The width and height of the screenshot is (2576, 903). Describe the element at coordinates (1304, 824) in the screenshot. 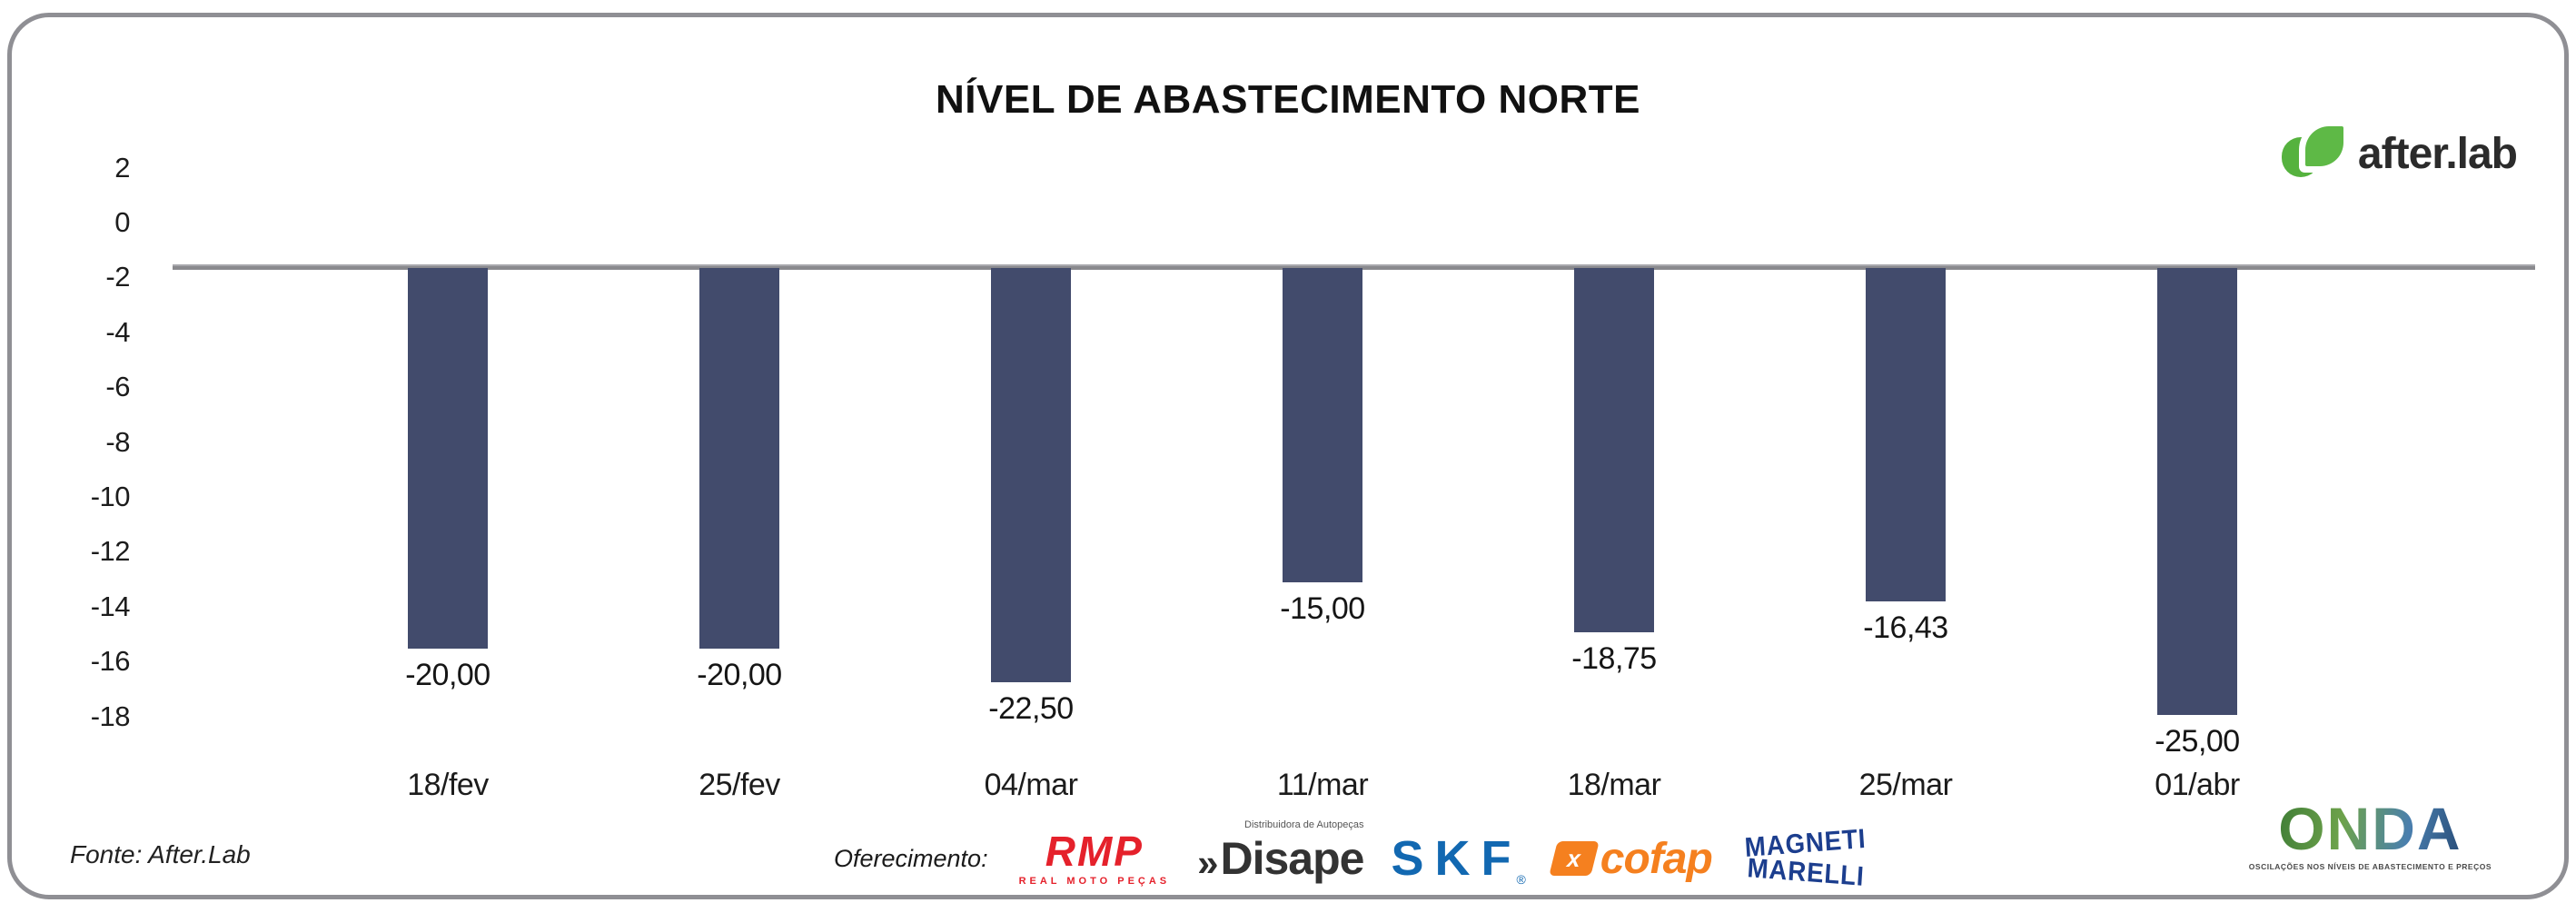

I see `disape-logo-tagline: Distribuidora de Autopeças` at that location.